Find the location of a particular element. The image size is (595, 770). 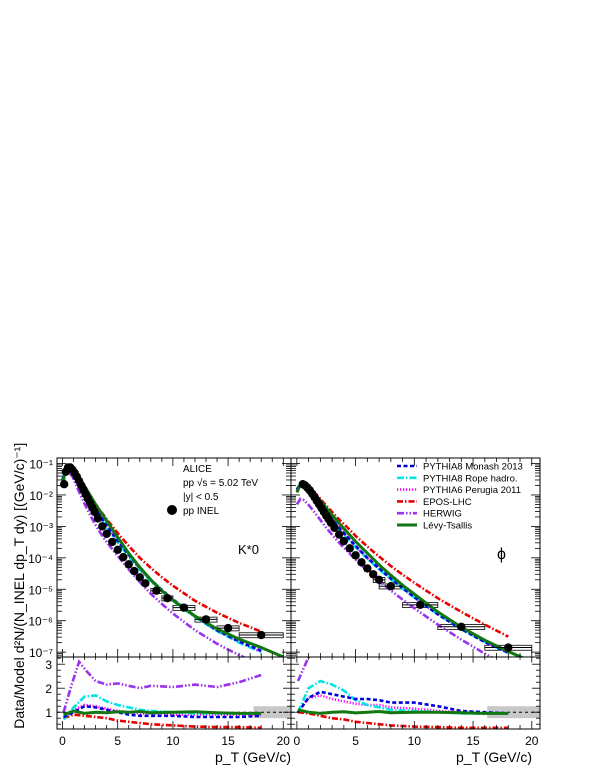

particle-label-phi: ϕ is located at coordinates (501, 554).